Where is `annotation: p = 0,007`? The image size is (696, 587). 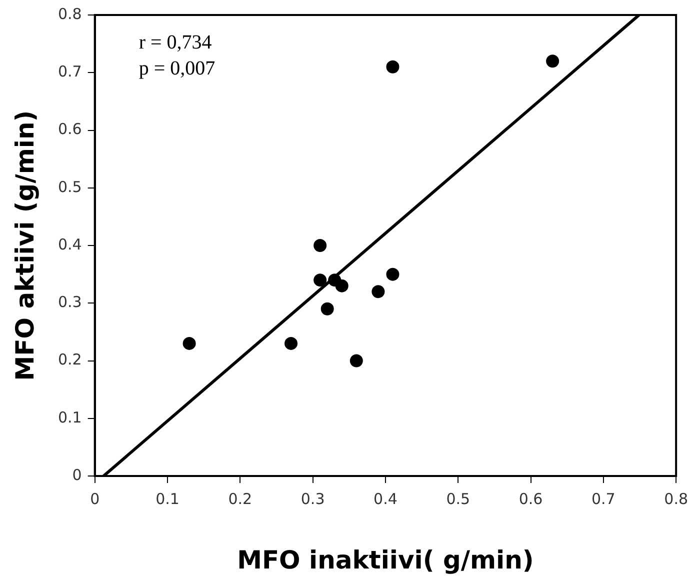
annotation: p = 0,007 is located at coordinates (177, 68).